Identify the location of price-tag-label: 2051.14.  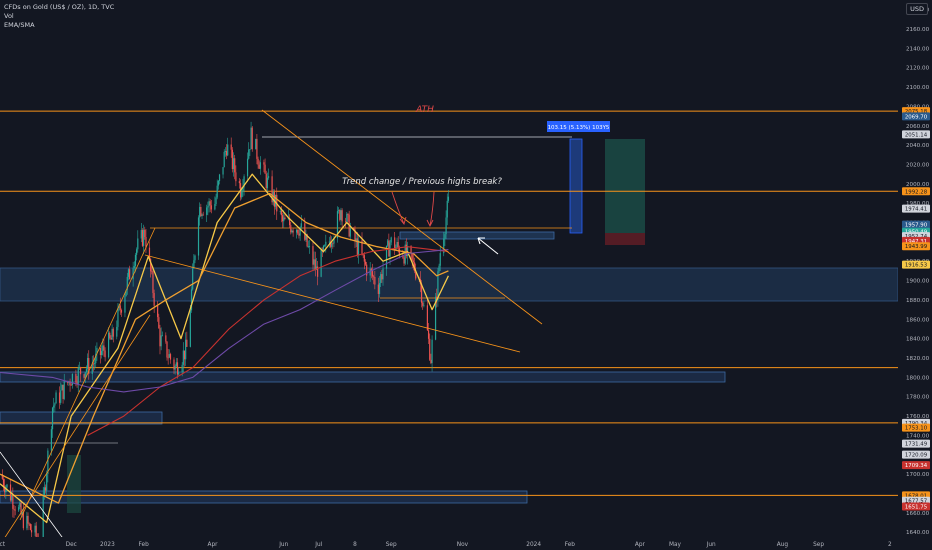
(916, 135).